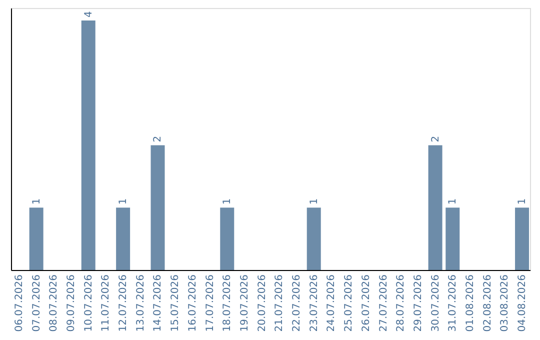  I want to click on x-tick-label: 30.07.2026, so click(436, 303).